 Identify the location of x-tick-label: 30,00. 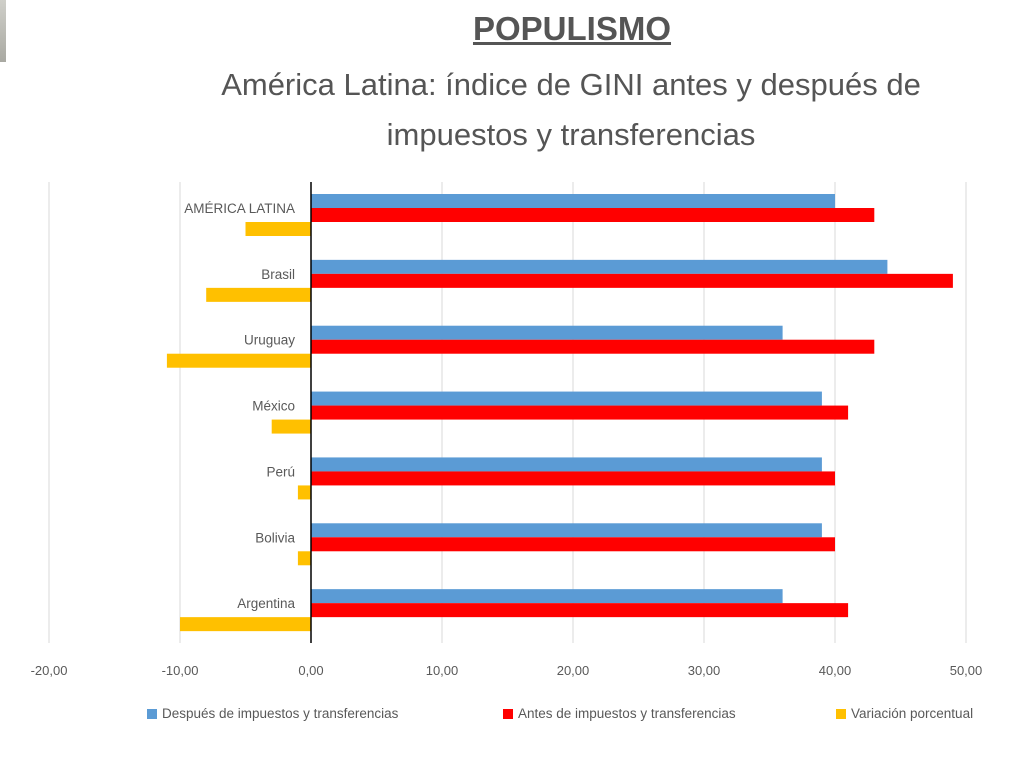
(704, 670).